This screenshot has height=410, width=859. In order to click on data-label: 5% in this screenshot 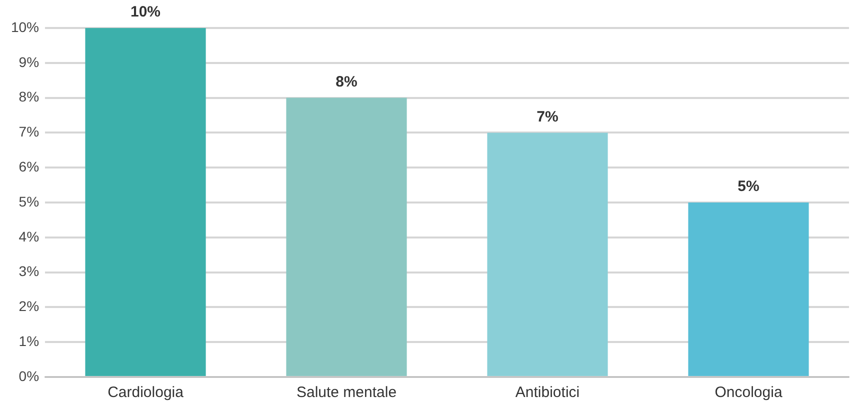, I will do `click(749, 187)`.